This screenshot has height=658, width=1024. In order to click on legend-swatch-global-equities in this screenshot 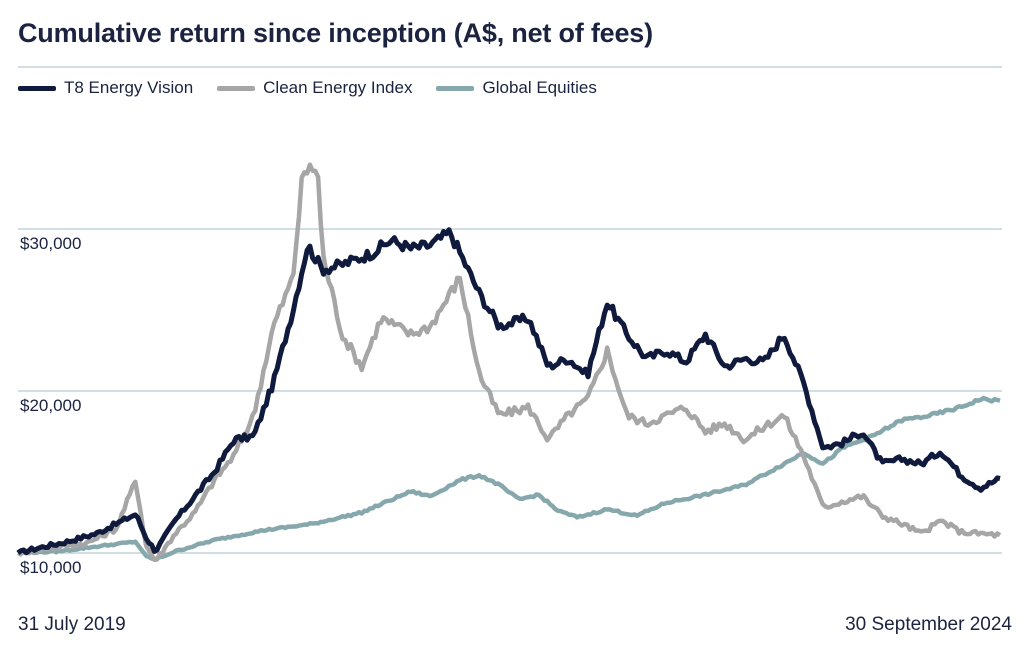, I will do `click(455, 88)`.